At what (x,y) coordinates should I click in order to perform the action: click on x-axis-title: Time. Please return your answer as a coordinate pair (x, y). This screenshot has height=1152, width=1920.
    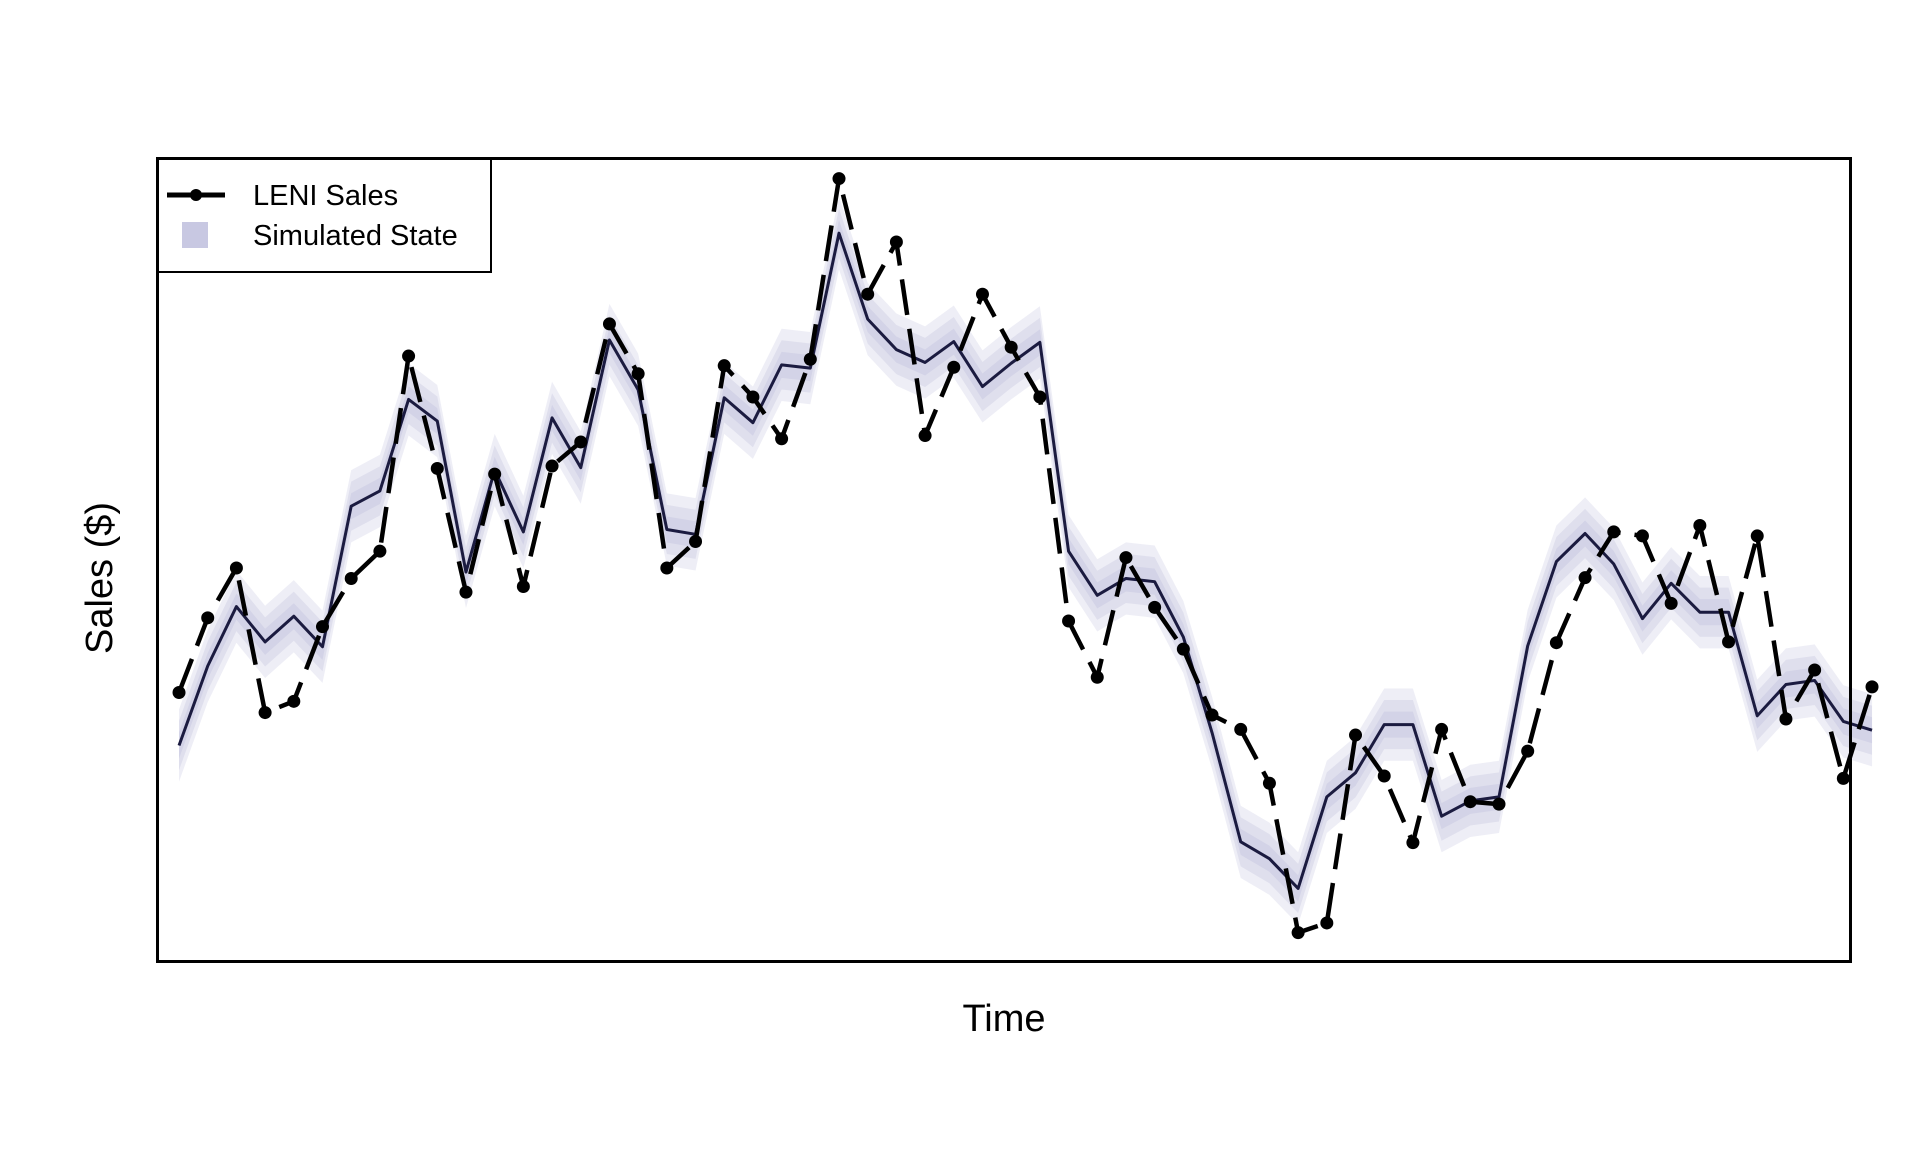
    Looking at the image, I should click on (1003, 1019).